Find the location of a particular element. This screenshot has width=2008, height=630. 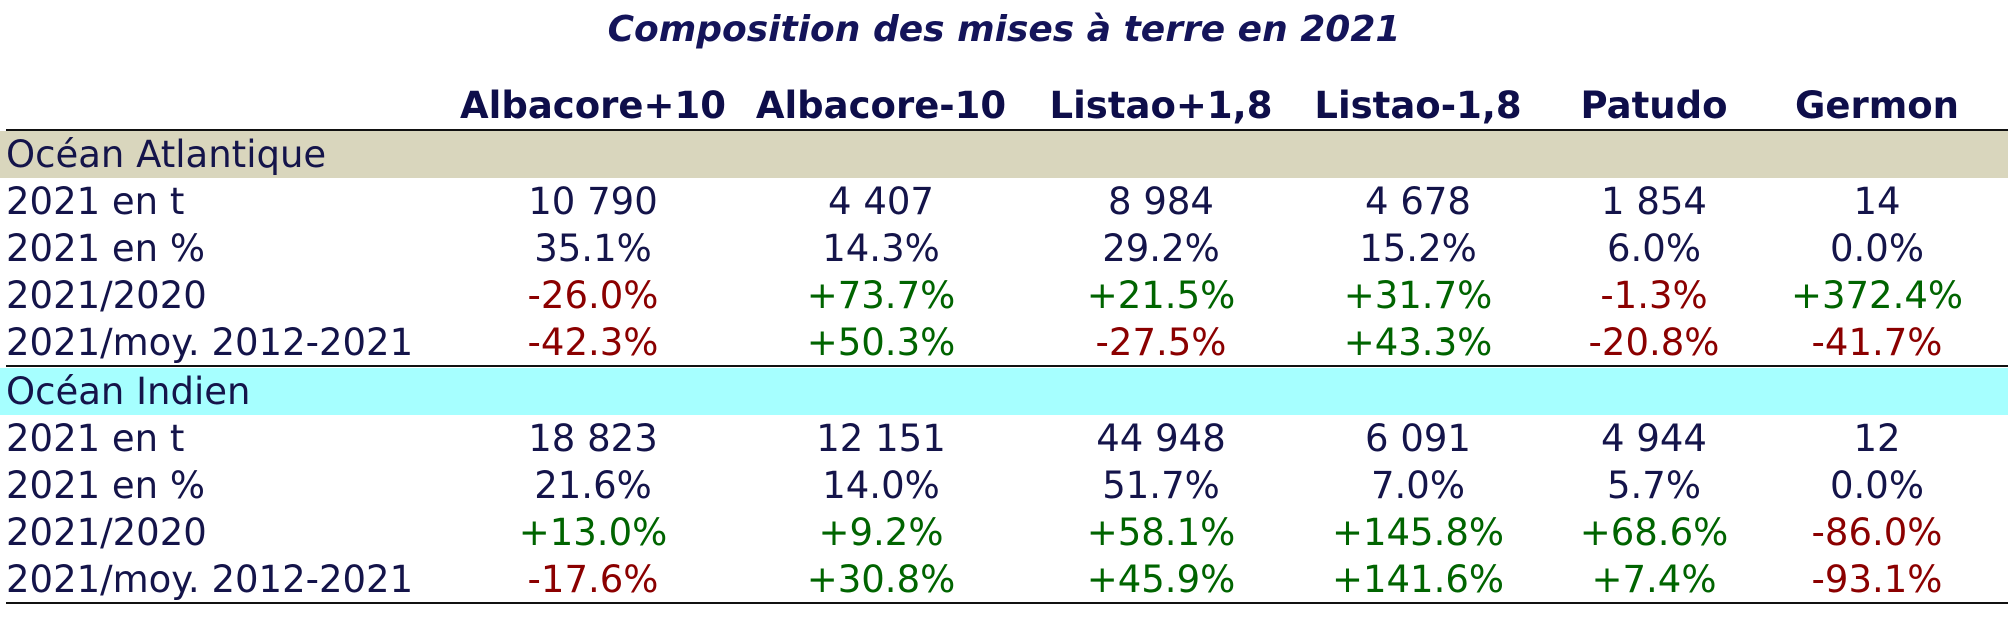

cell: -20.8% is located at coordinates (1654, 342).